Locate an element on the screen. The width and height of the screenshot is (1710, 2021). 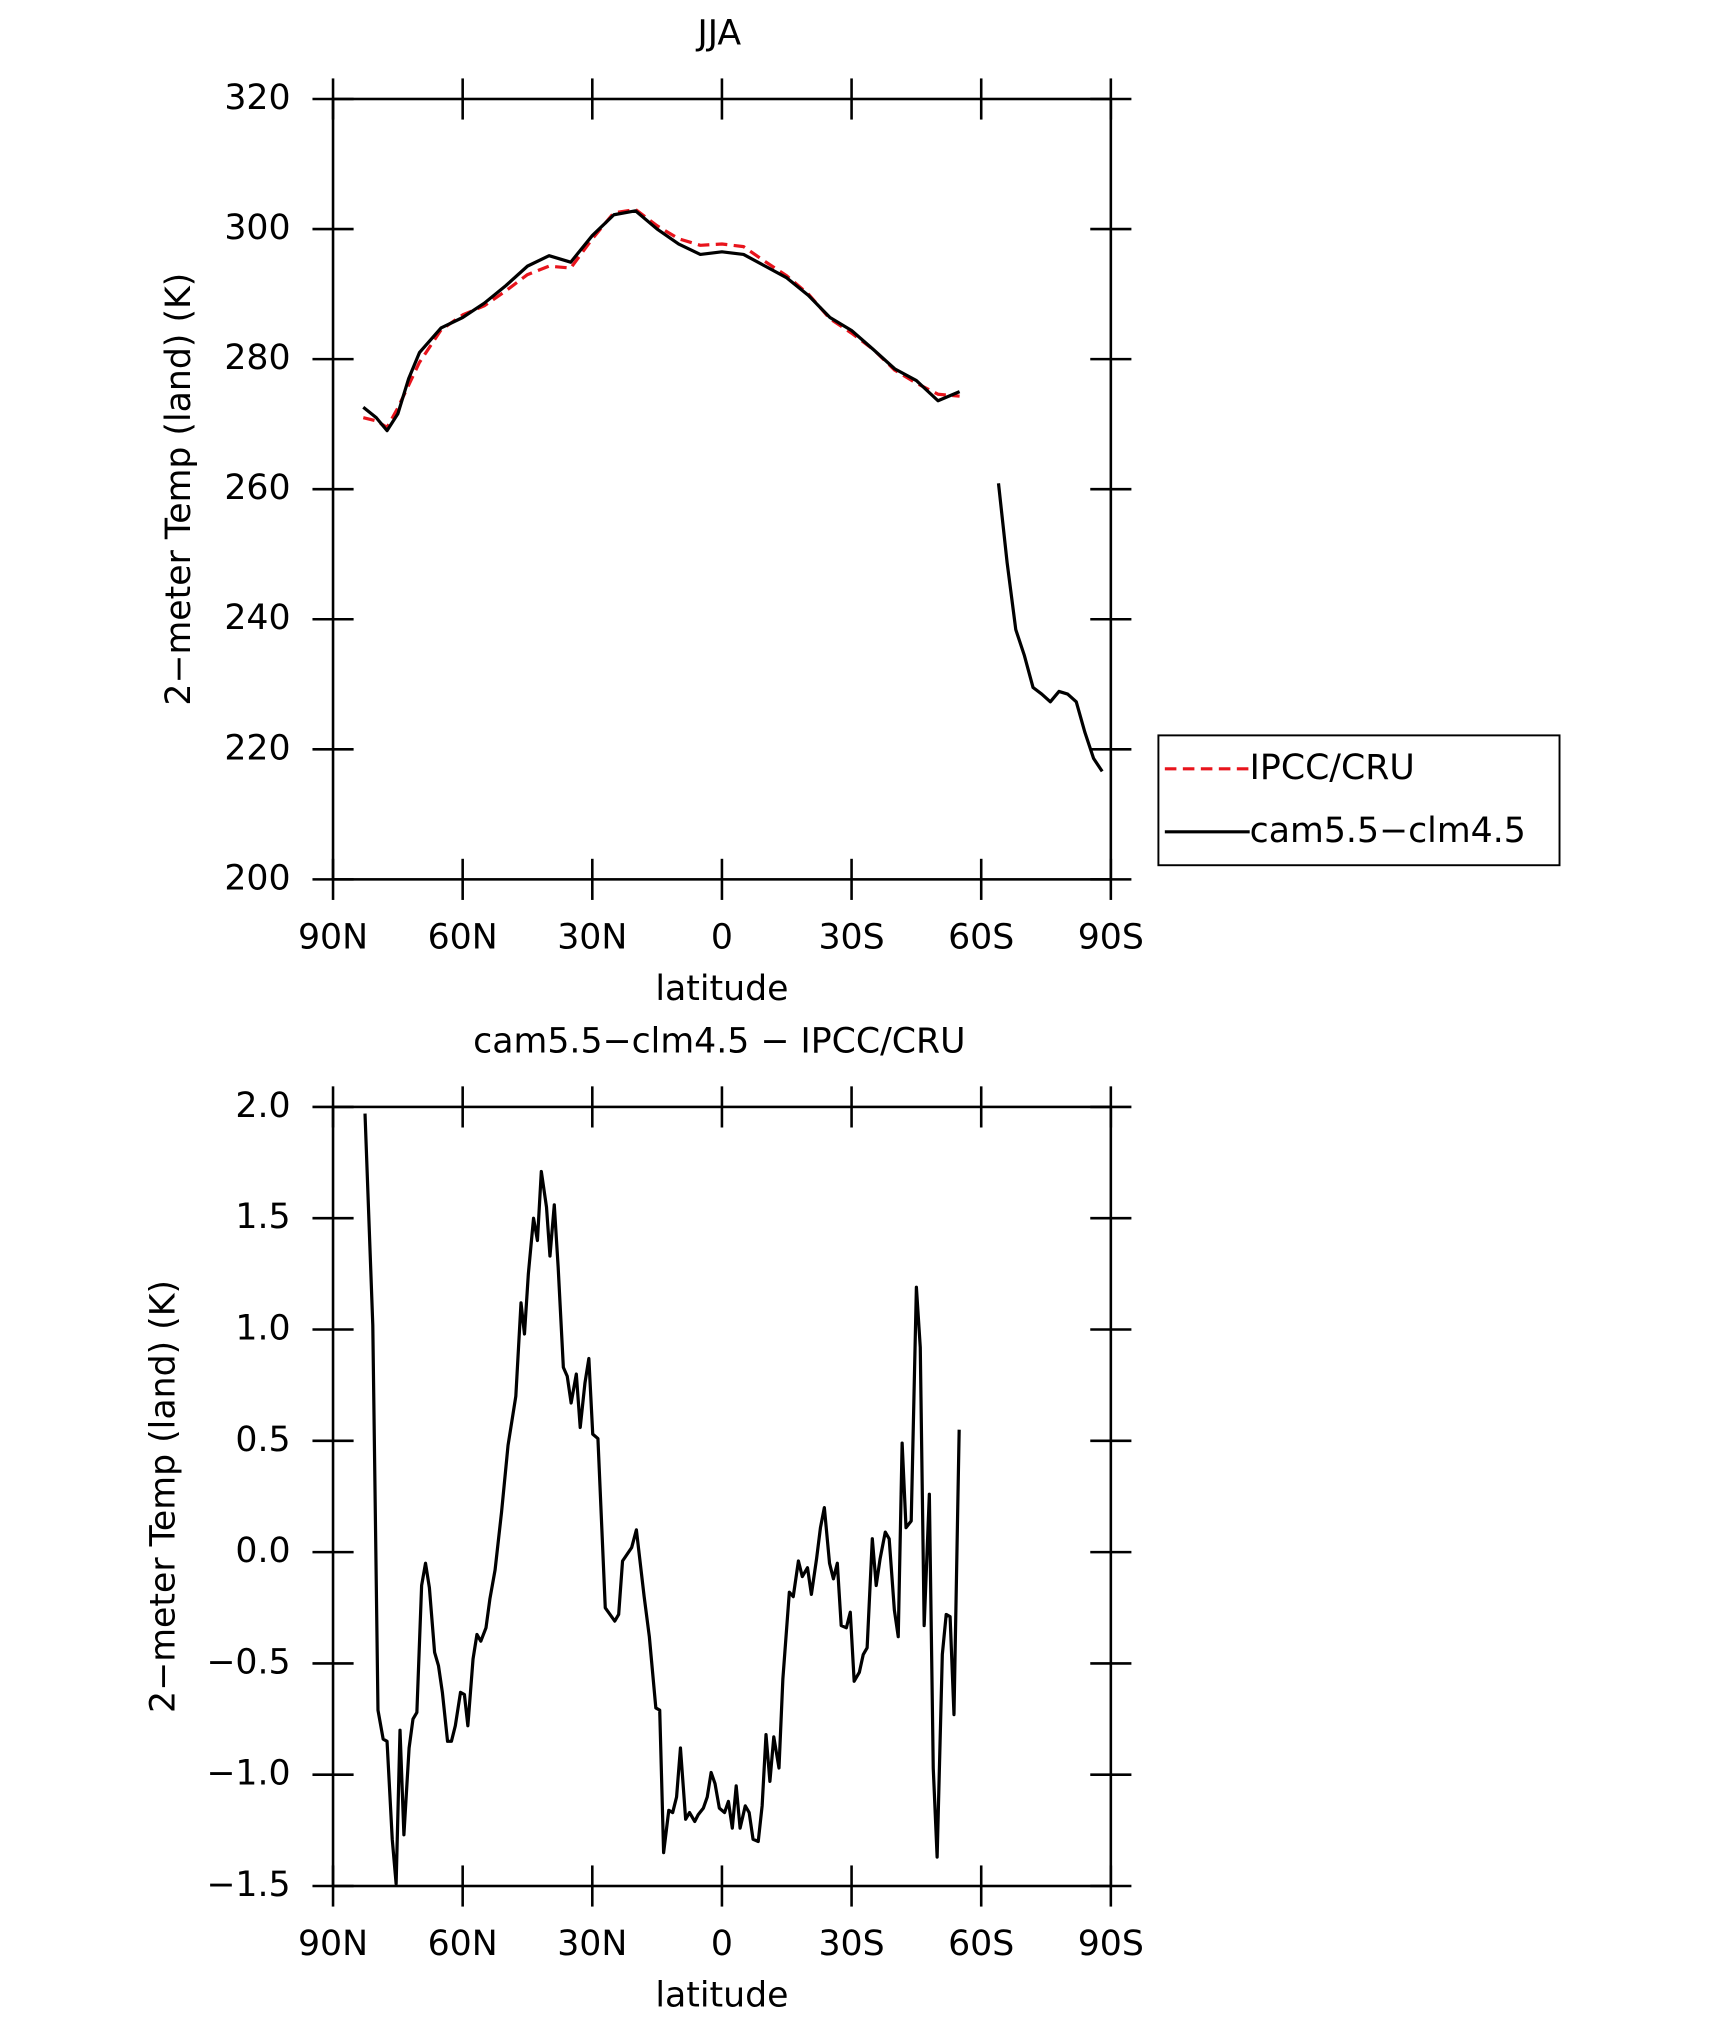
y-tick-label: 1.5 is located at coordinates (262, 1217).